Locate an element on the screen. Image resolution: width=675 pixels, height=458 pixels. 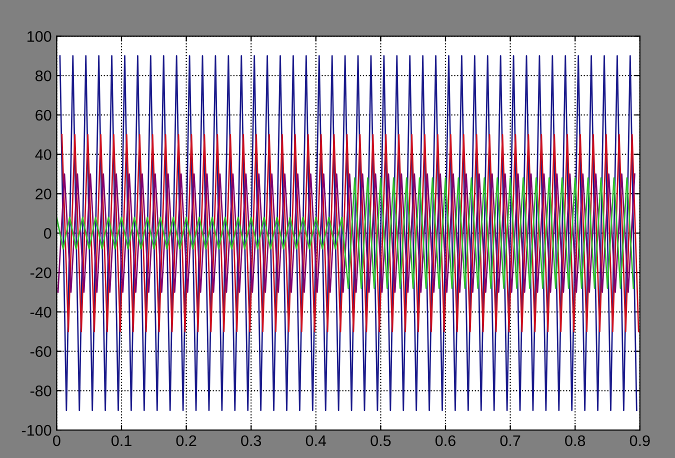
y-tick-label: 40 is located at coordinates (43, 154).